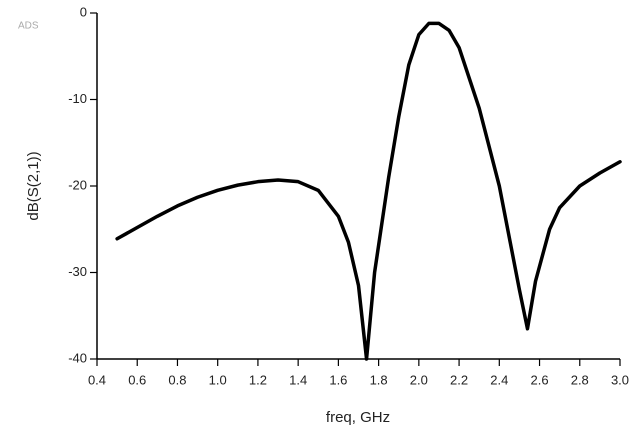  I want to click on x-tick-label: 0.6, so click(137, 379).